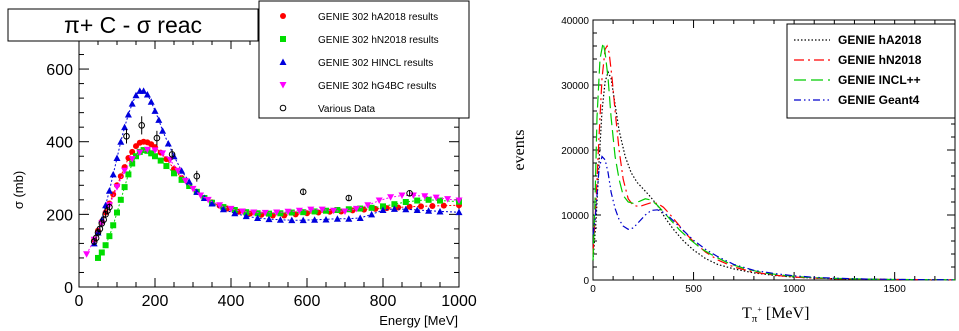  What do you see at coordinates (895, 289) in the screenshot?
I see `right-x-tick-label: 1500` at bounding box center [895, 289].